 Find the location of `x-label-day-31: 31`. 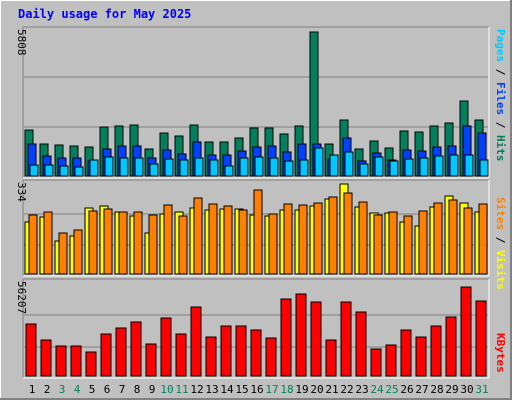

x-label-day-31: 31 is located at coordinates (481, 389).